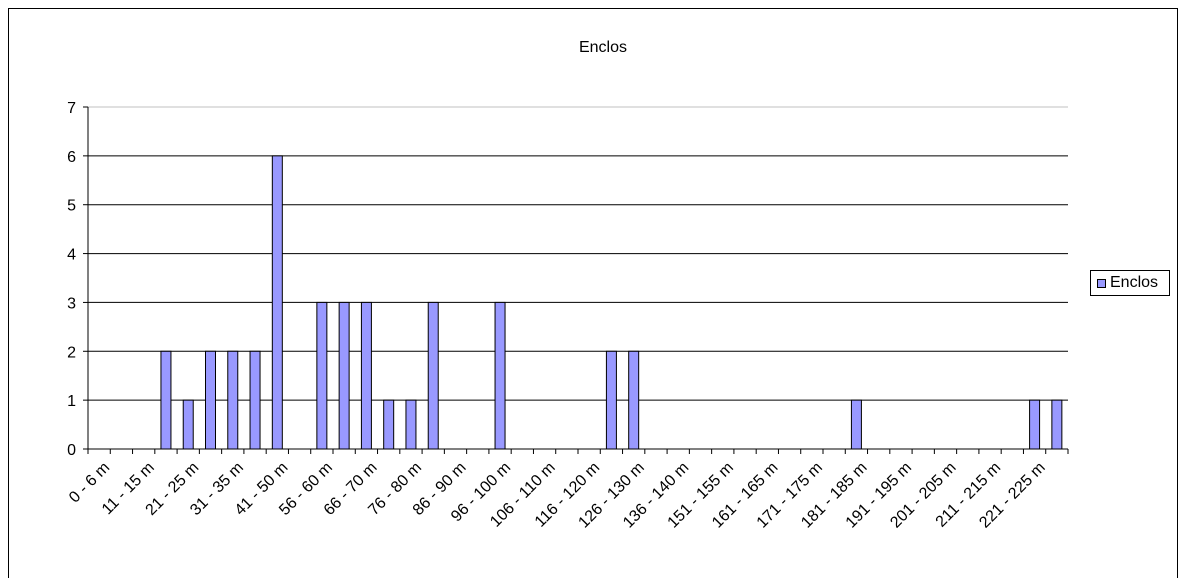 This screenshot has height=578, width=1178. Describe the element at coordinates (71, 108) in the screenshot. I see `y-tick-label: 7` at that location.